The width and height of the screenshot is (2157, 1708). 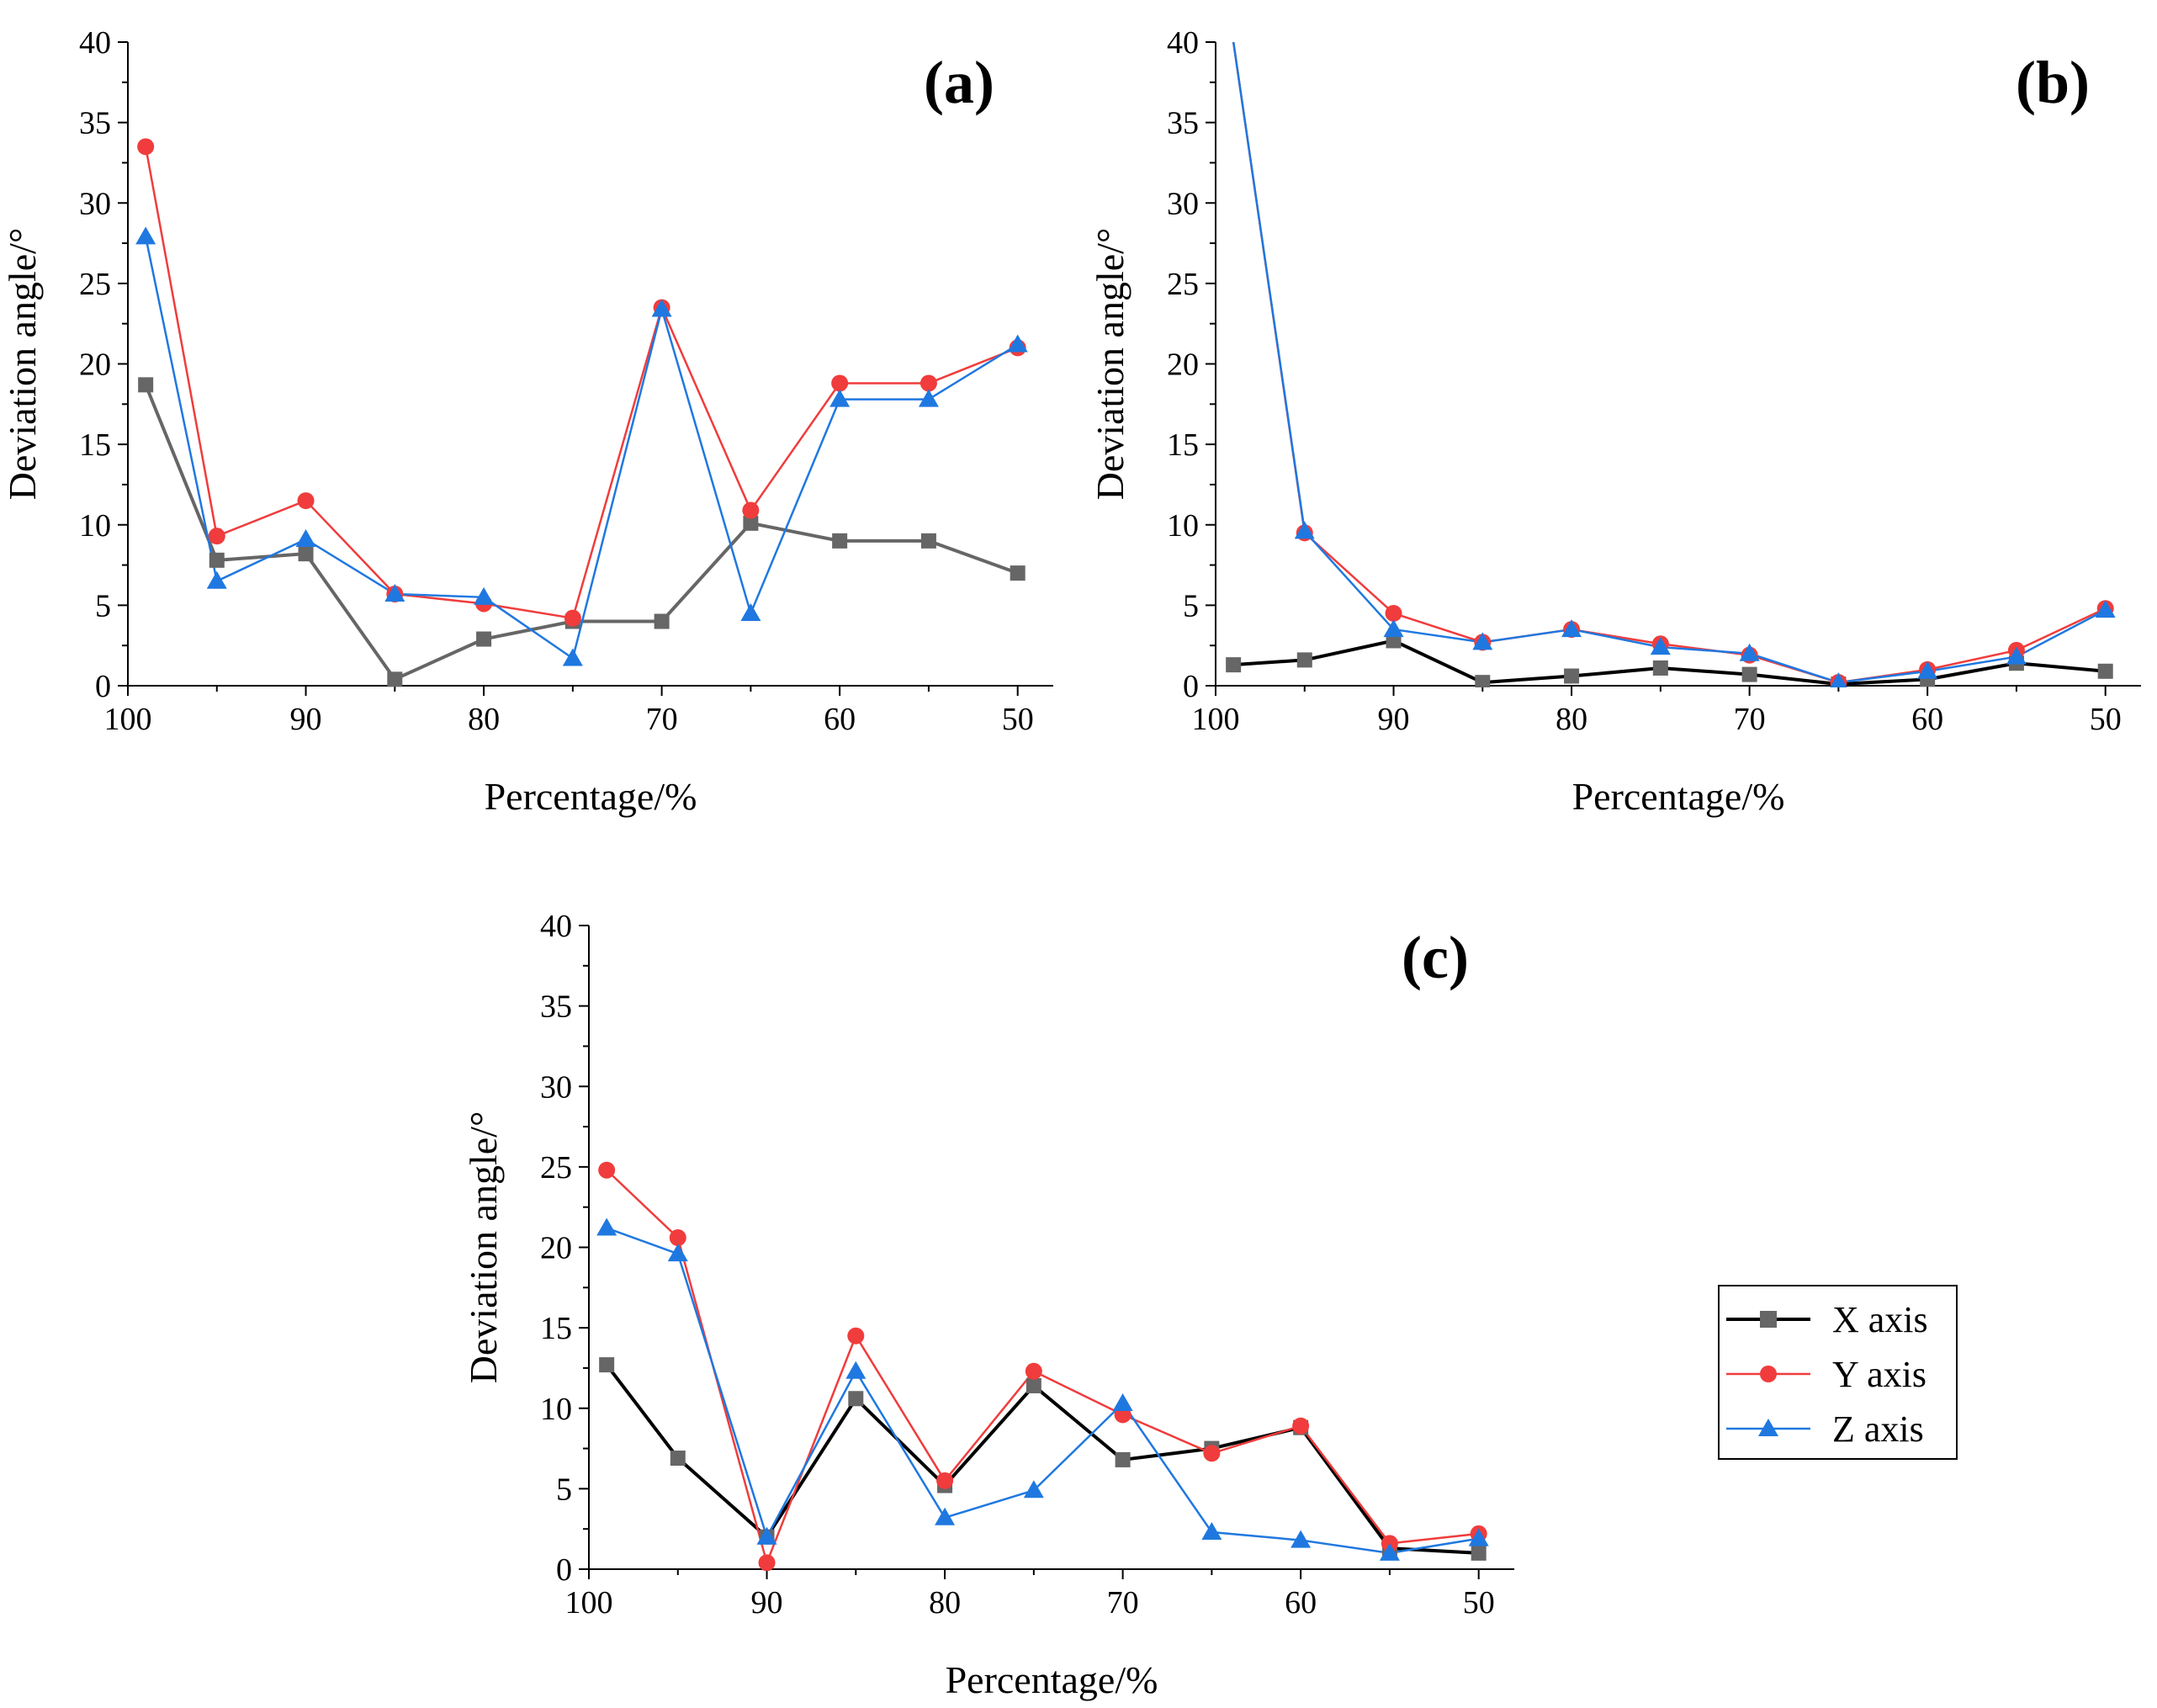 What do you see at coordinates (959, 83) in the screenshot?
I see `panel-label: (a)` at bounding box center [959, 83].